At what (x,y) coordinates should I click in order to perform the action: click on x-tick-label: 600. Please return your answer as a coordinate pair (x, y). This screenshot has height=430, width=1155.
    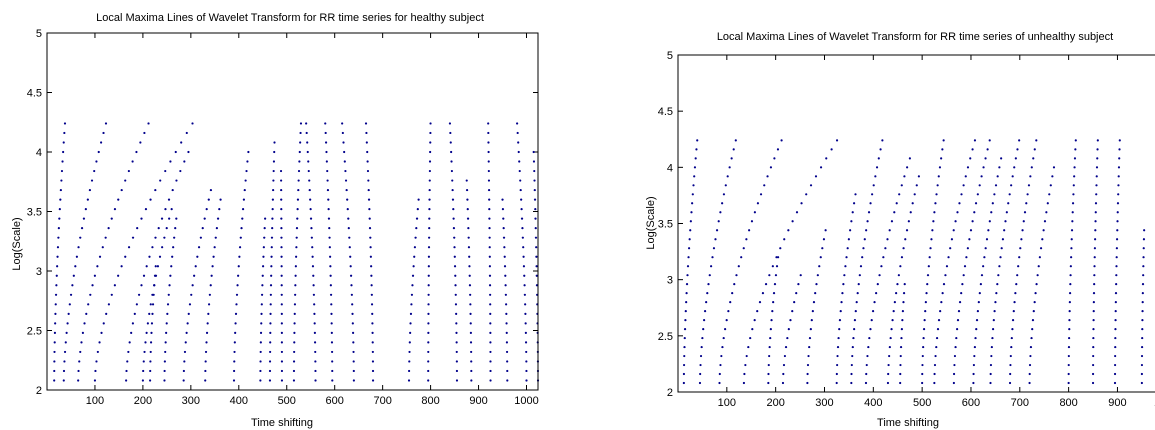
    Looking at the image, I should click on (335, 401).